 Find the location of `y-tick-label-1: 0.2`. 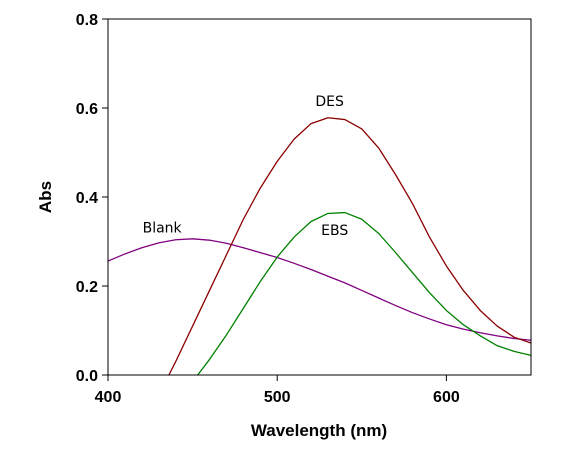

y-tick-label-1: 0.2 is located at coordinates (87, 287).